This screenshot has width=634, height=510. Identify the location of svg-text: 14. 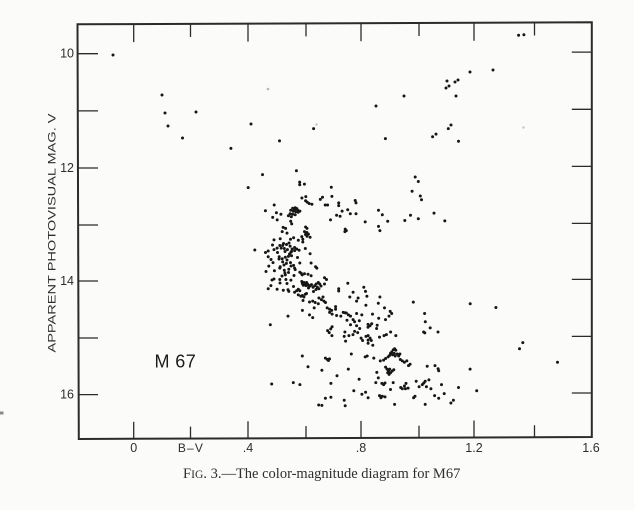
(67, 281).